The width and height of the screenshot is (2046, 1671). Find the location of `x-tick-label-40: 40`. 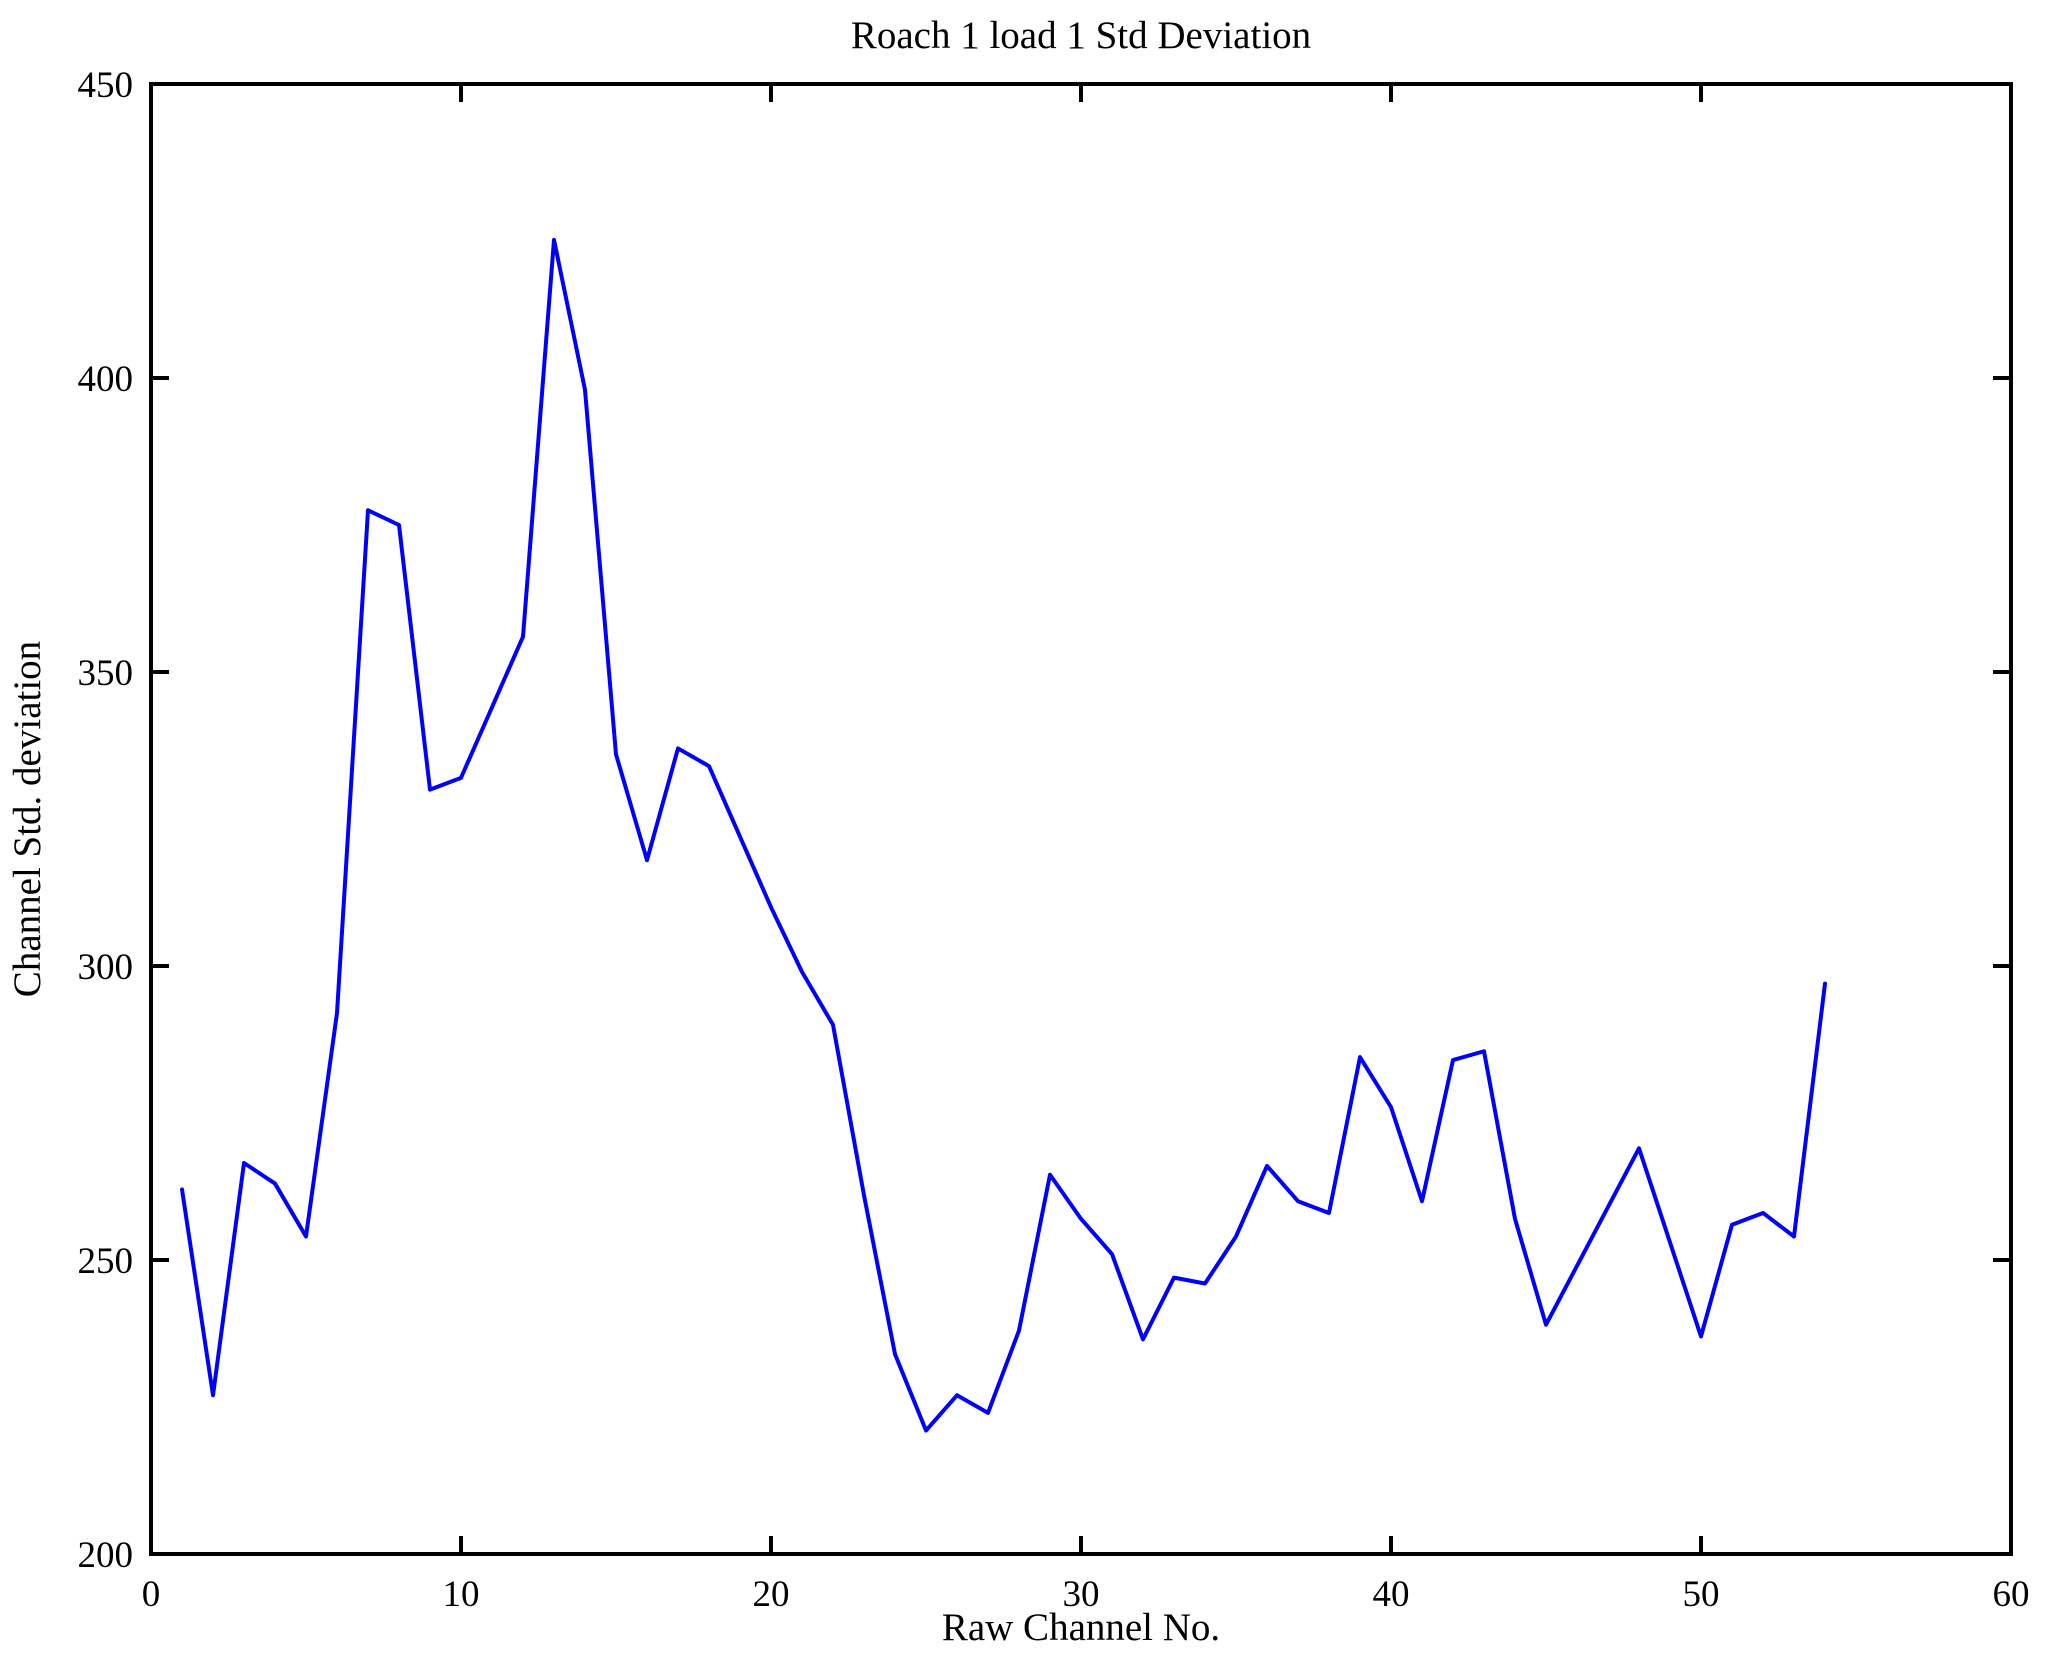

x-tick-label-40: 40 is located at coordinates (1391, 1594).